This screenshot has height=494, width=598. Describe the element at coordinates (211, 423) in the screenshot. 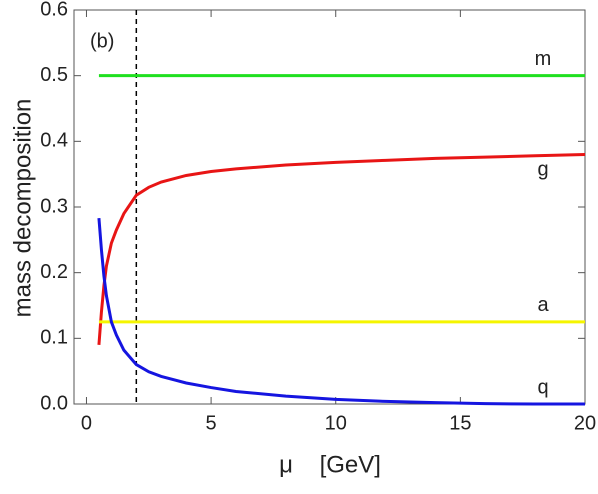

I see `x-tick-label: 5` at that location.